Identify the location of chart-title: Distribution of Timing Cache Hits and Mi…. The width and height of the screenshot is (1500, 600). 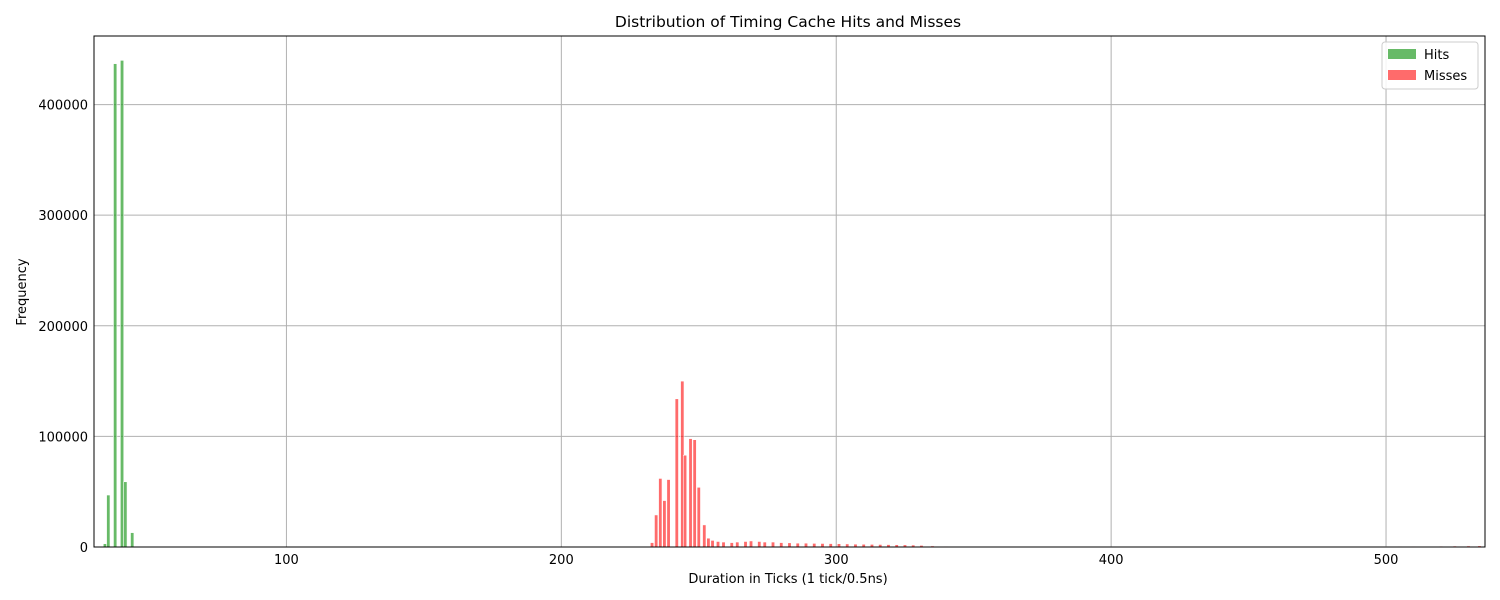
(788, 22).